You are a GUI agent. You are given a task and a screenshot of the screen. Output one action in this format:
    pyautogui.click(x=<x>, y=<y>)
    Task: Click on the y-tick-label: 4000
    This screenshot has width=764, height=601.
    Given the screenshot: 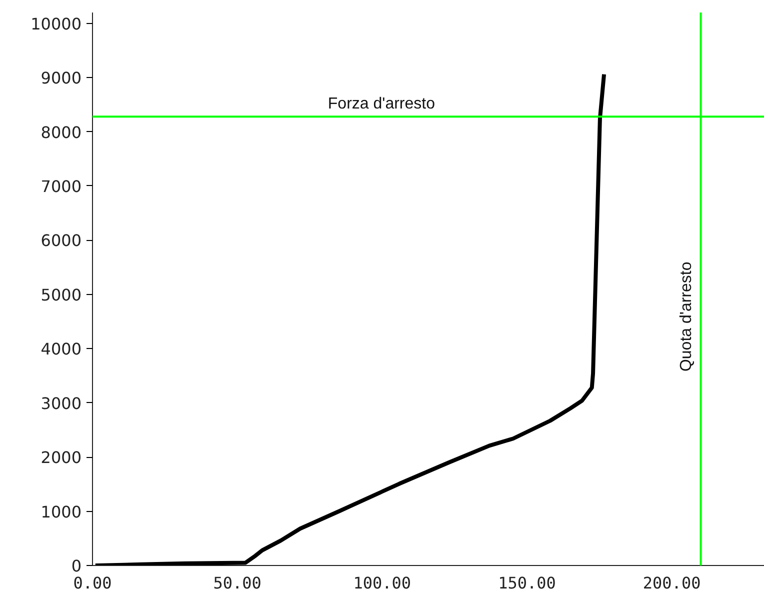 What is the action you would take?
    pyautogui.click(x=61, y=349)
    